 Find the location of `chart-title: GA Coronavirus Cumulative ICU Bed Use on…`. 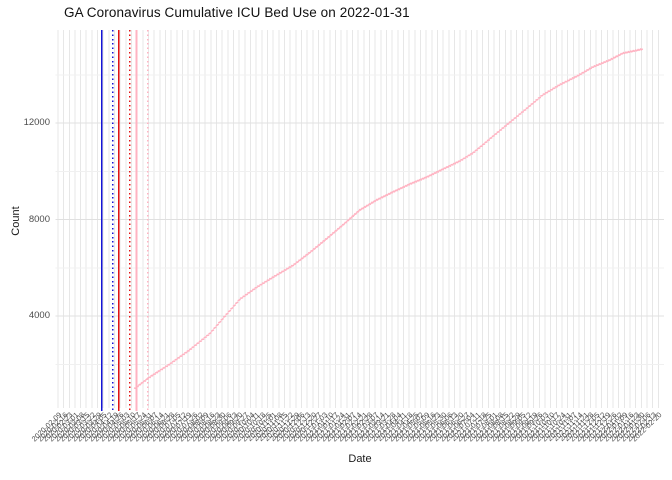

chart-title: GA Coronavirus Cumulative ICU Bed Use on… is located at coordinates (237, 12).